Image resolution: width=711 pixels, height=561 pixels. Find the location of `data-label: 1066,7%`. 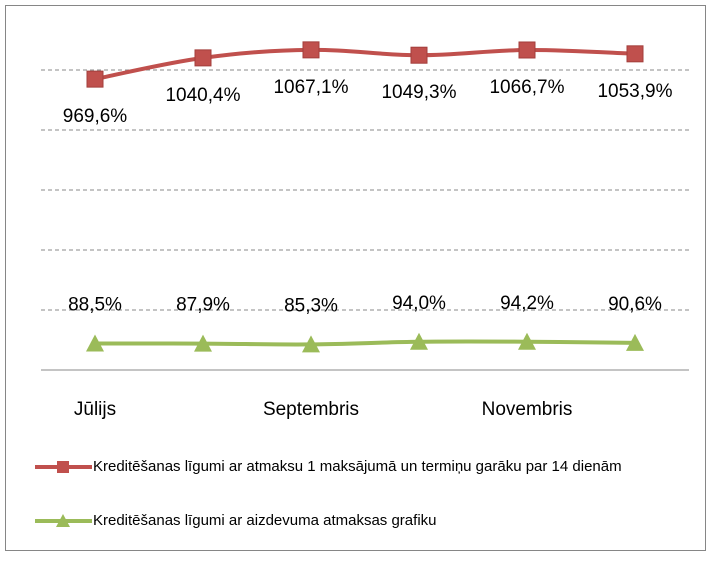

data-label: 1066,7% is located at coordinates (526, 87).